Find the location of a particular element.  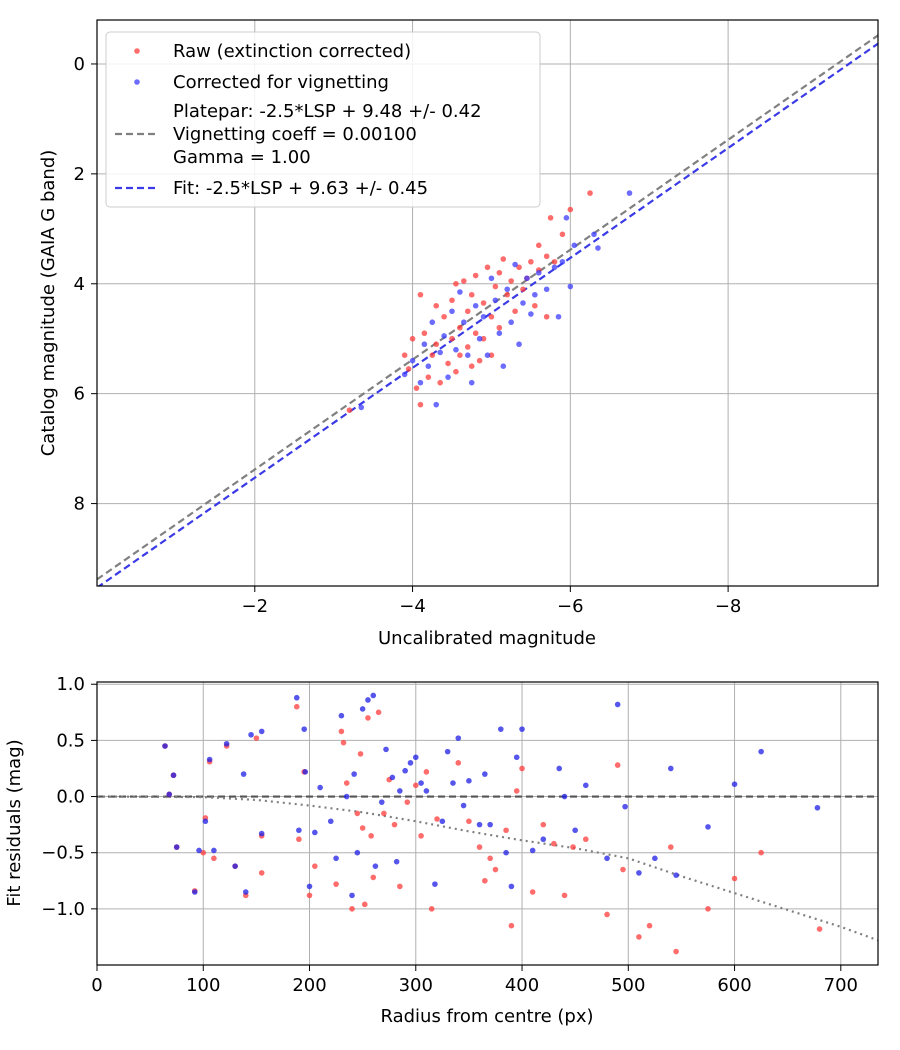

bottom-y-axis-label: Fit residuals (mag) is located at coordinates (14, 822).